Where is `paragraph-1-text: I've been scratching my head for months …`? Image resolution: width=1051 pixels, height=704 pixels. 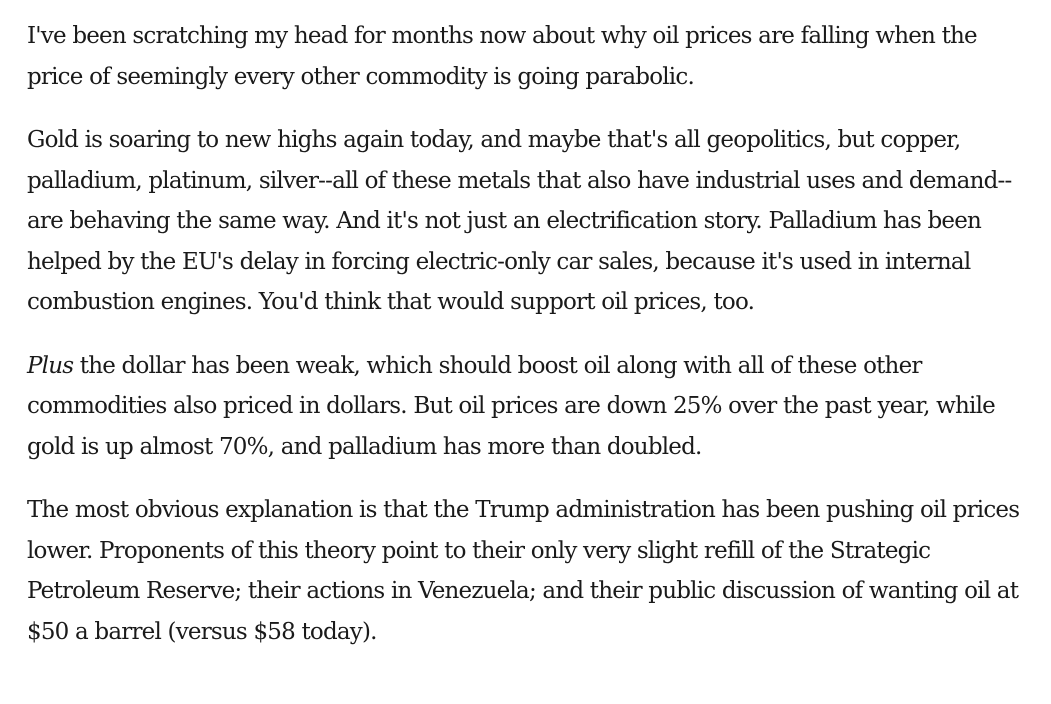 paragraph-1-text: I've been scratching my head for months … is located at coordinates (502, 56).